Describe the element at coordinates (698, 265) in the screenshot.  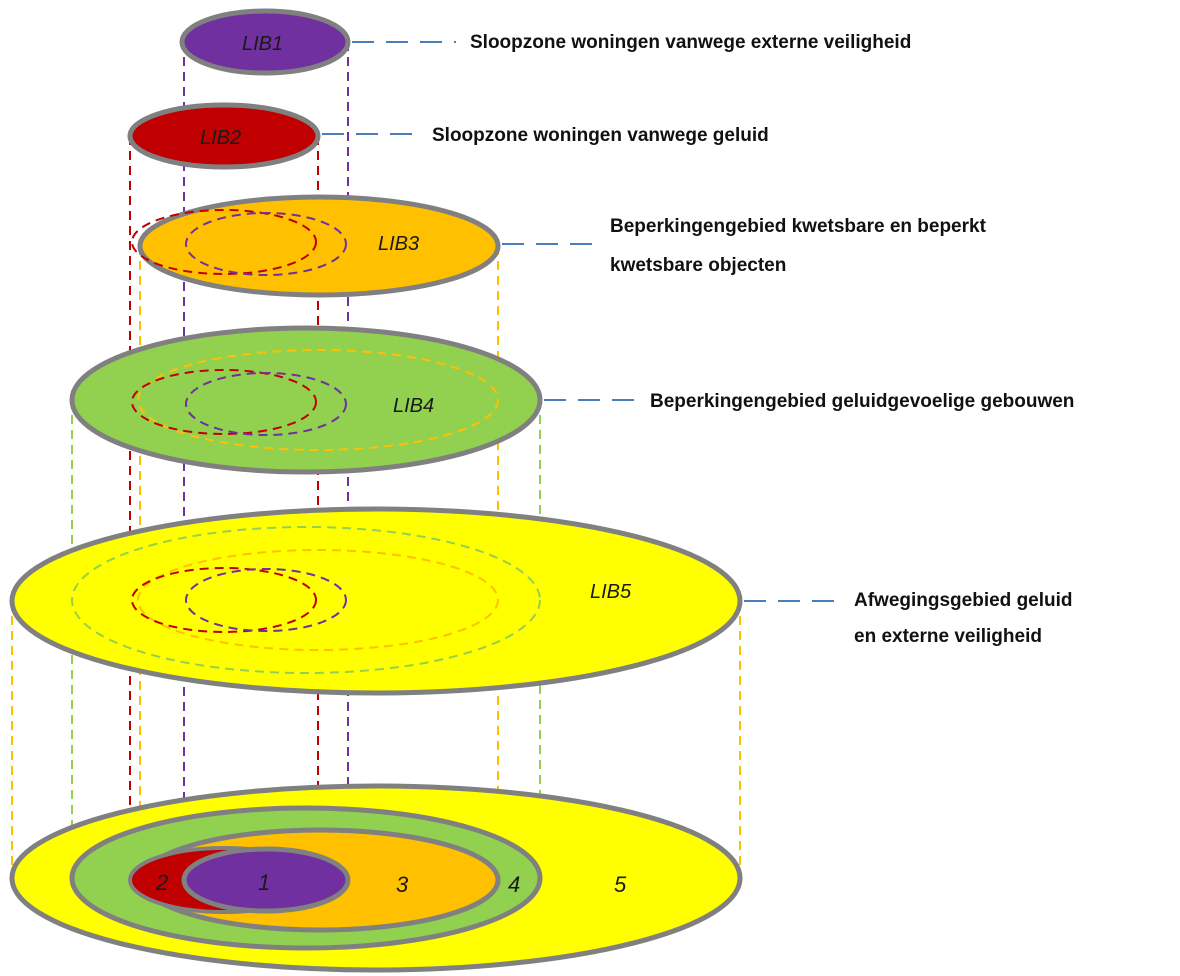
I see `lib3-description-line2: kwetsbare objecten` at that location.